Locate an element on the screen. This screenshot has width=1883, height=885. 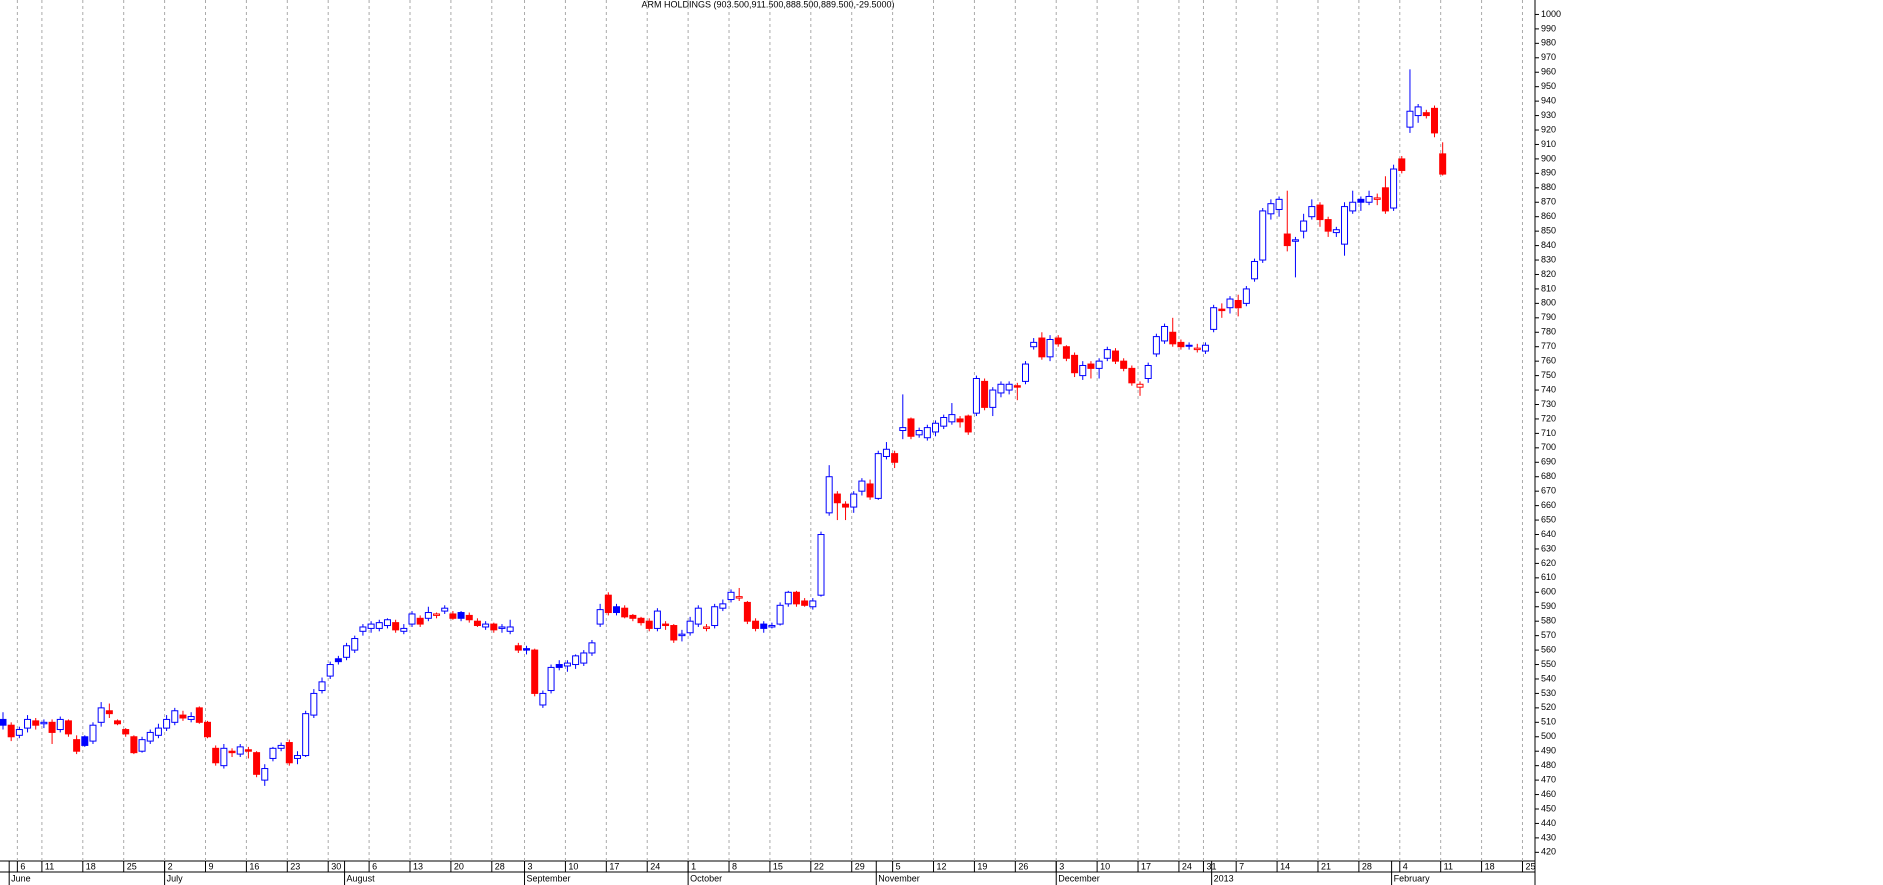
y-tick-label: 980 is located at coordinates (1548, 43).